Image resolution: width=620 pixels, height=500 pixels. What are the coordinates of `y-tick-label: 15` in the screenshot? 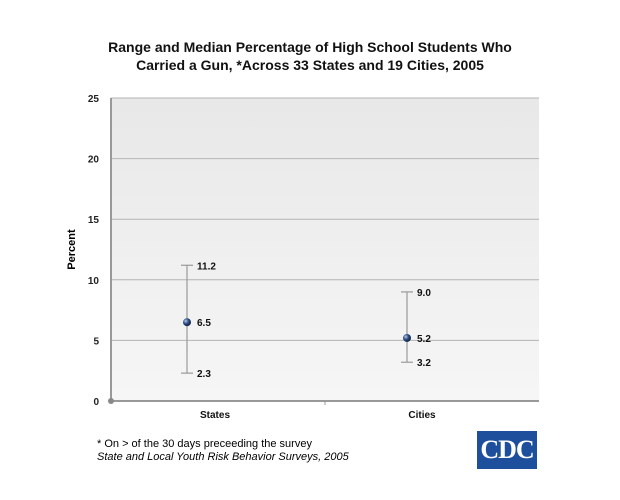 It's located at (94, 220).